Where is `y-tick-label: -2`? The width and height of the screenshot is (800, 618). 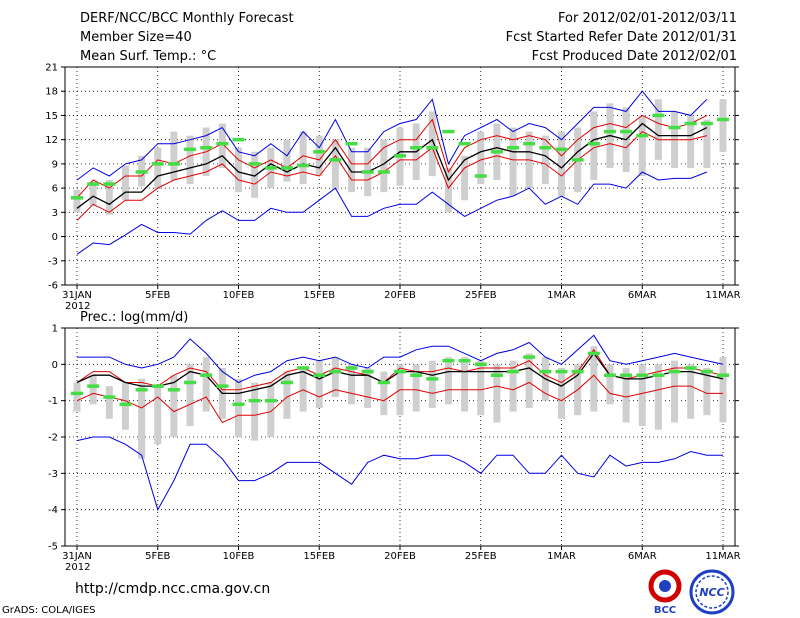 y-tick-label: -2 is located at coordinates (53, 438).